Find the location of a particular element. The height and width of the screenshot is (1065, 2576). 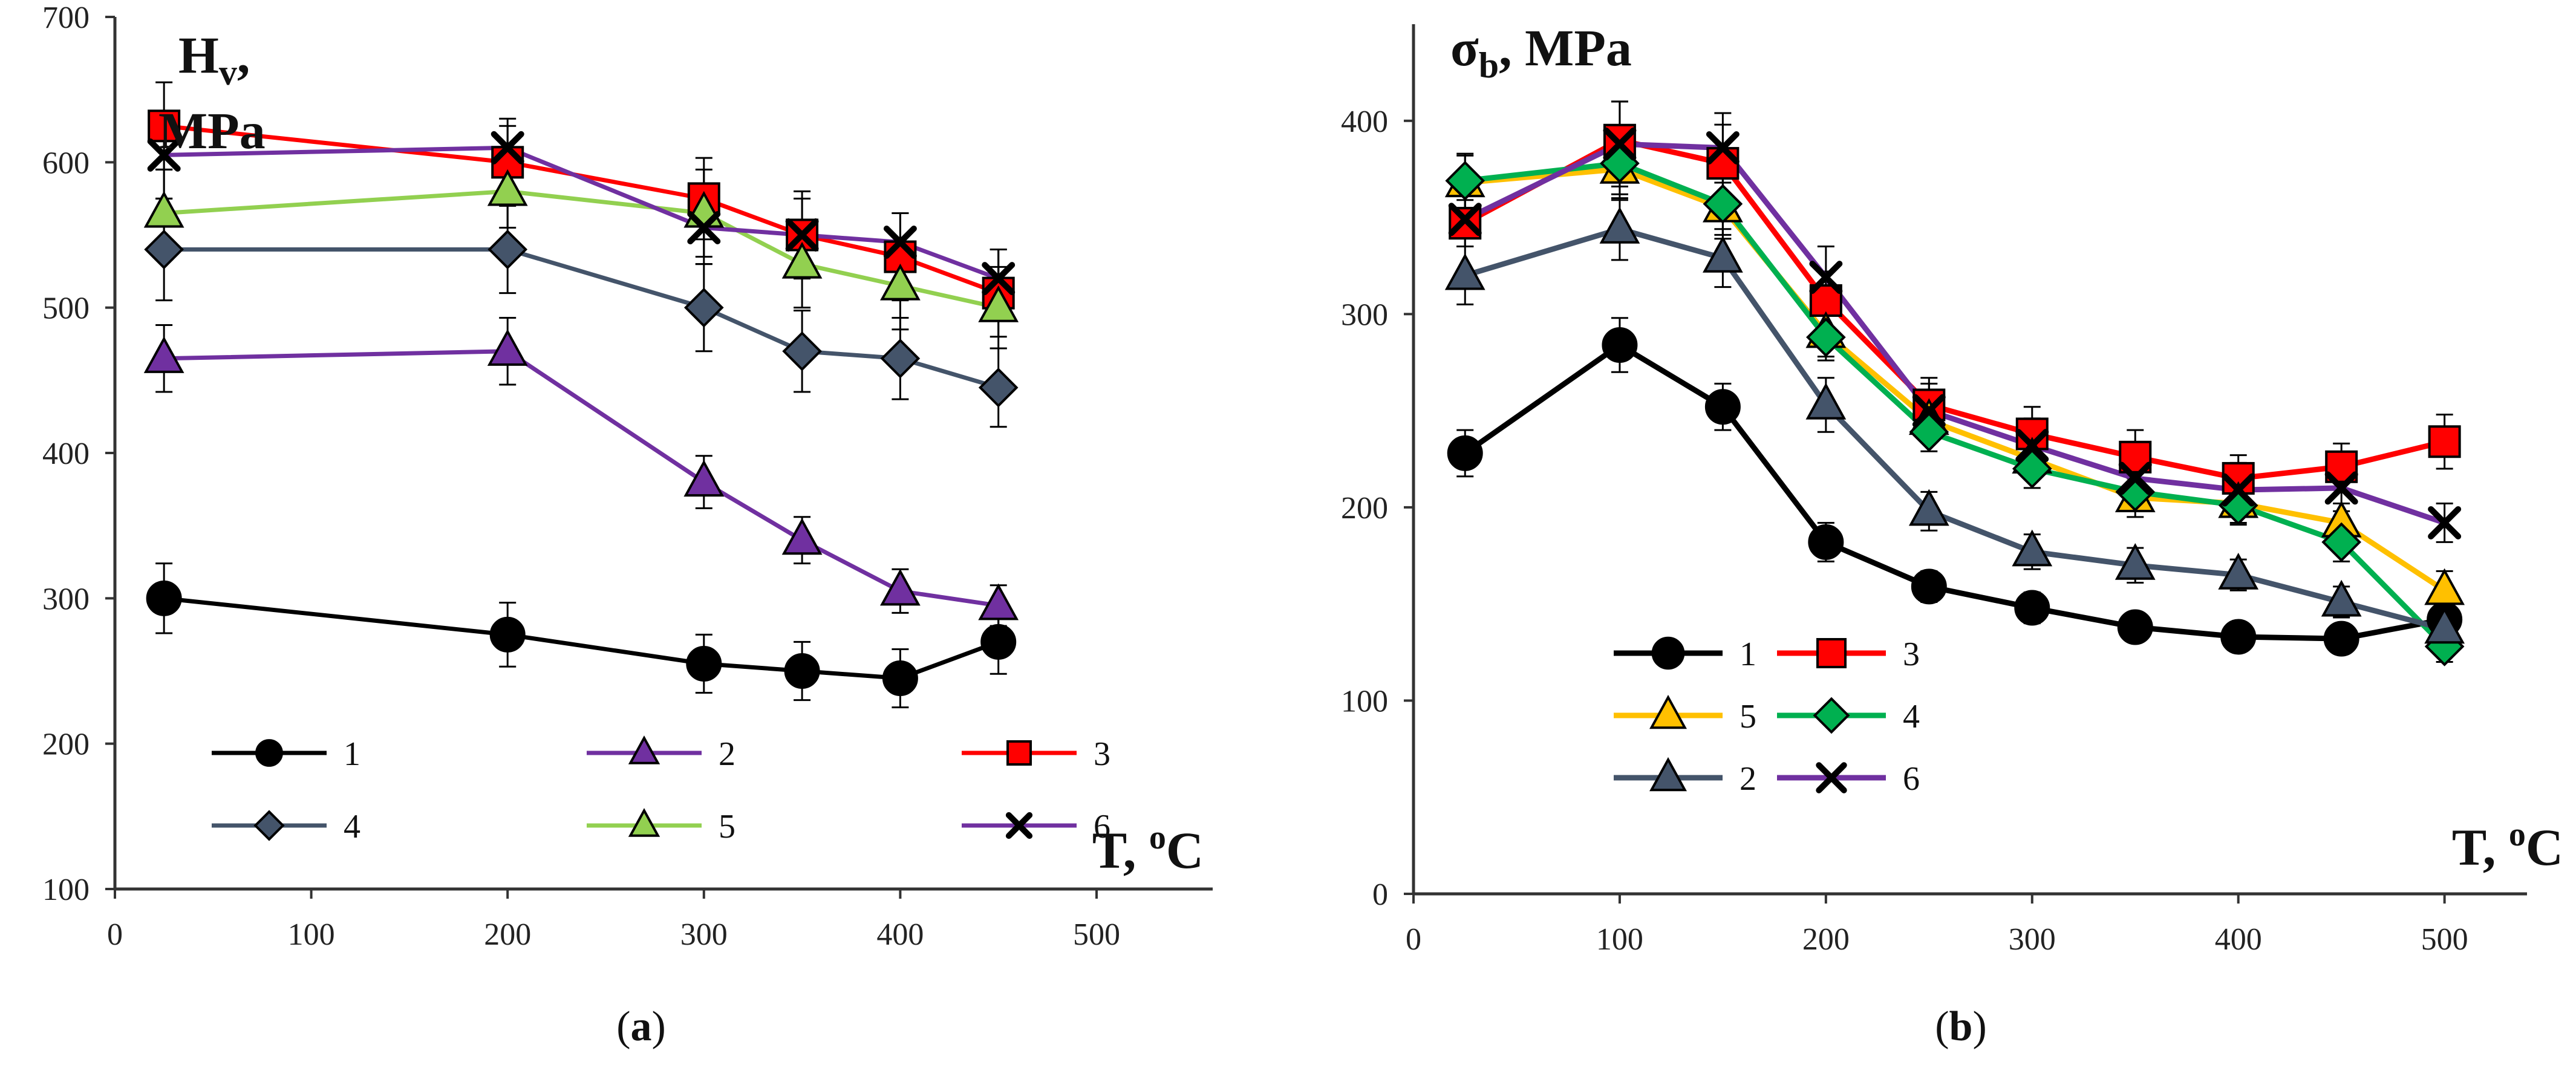

panel-a-title: Hv, is located at coordinates (214, 59).